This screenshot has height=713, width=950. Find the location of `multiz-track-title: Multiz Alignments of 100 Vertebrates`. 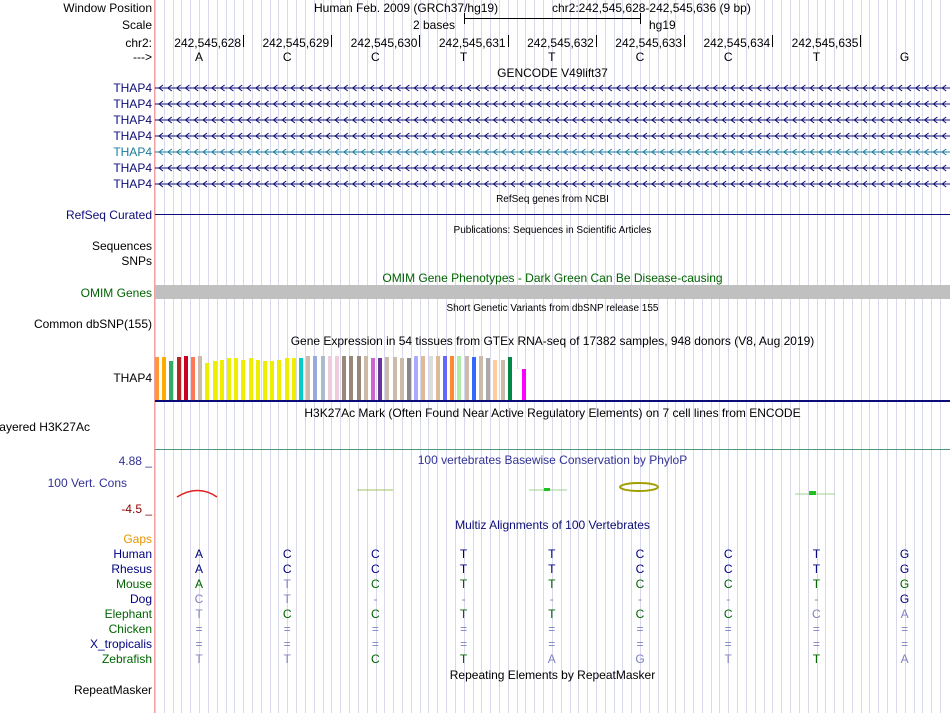

multiz-track-title: Multiz Alignments of 100 Vertebrates is located at coordinates (552, 525).